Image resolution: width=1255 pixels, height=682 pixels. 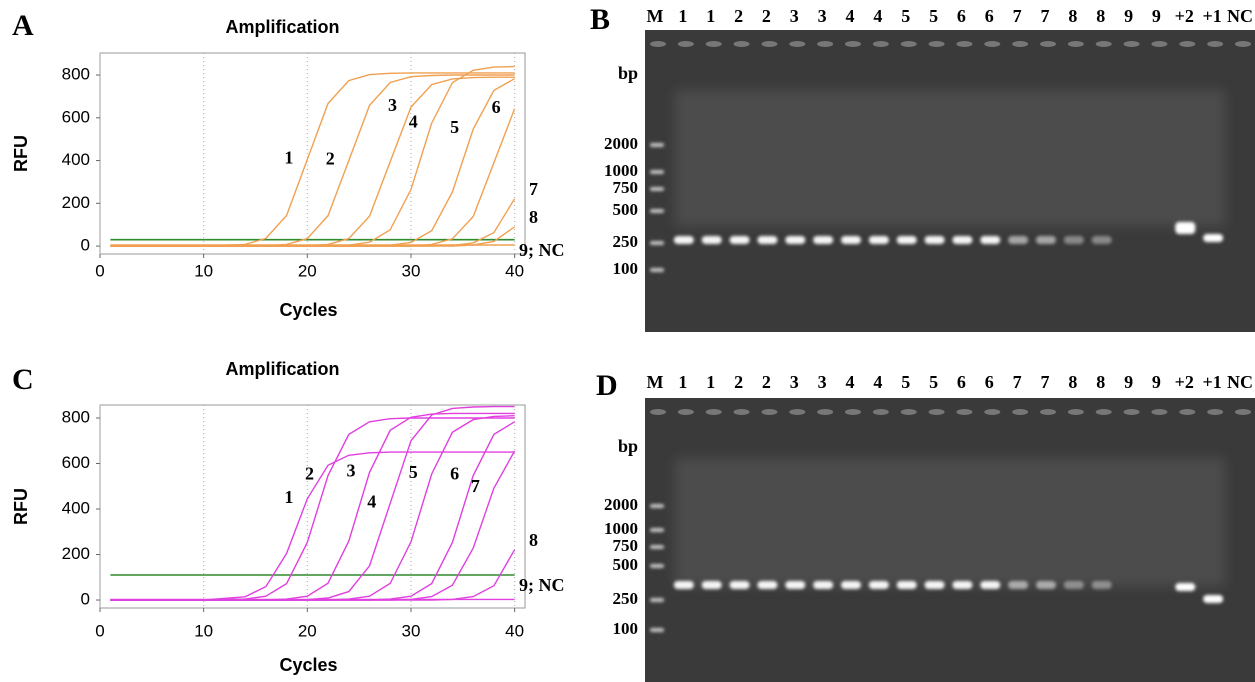 What do you see at coordinates (288, 158) in the screenshot?
I see `curve-label: 1` at bounding box center [288, 158].